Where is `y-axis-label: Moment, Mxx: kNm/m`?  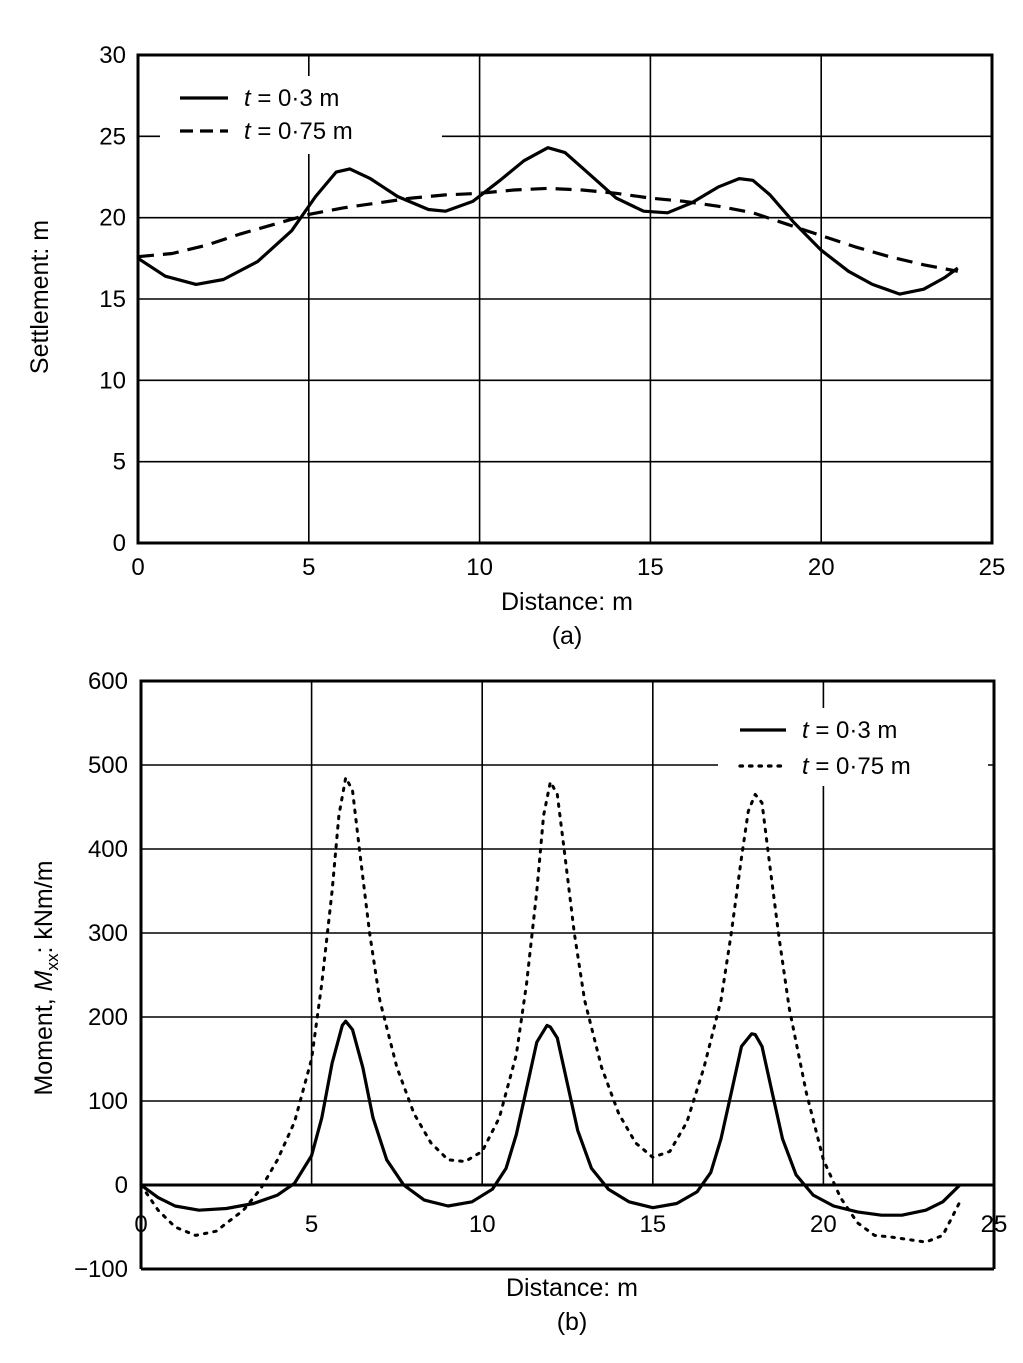
y-axis-label: Moment, Mxx: kNm/m is located at coordinates (46, 977).